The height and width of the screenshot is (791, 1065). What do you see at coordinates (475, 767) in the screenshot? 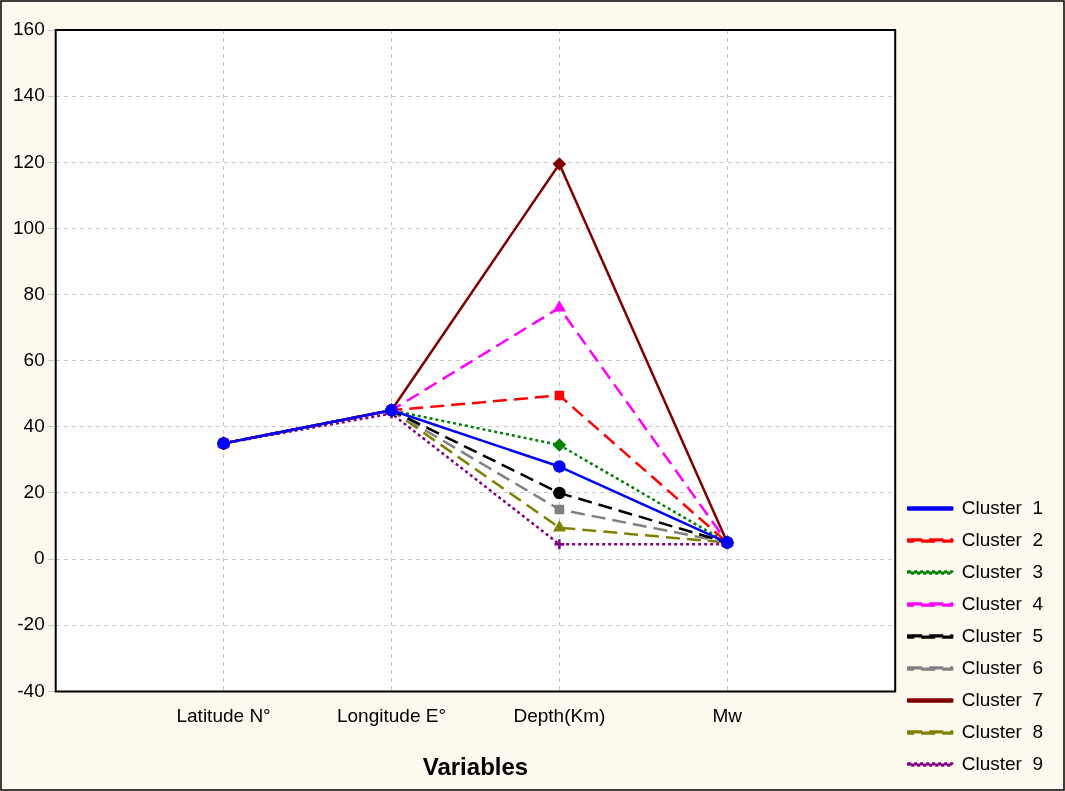
I see `x-axis-title: Variables` at bounding box center [475, 767].